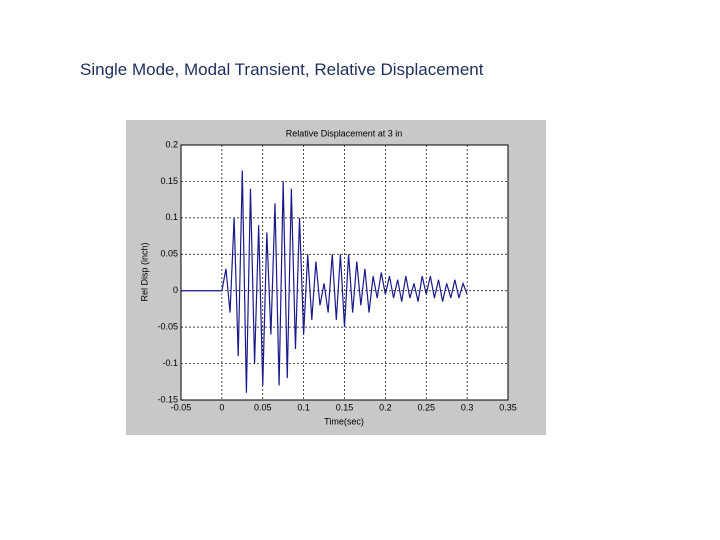  What do you see at coordinates (175, 290) in the screenshot?
I see `y-tick-label: 0` at bounding box center [175, 290].